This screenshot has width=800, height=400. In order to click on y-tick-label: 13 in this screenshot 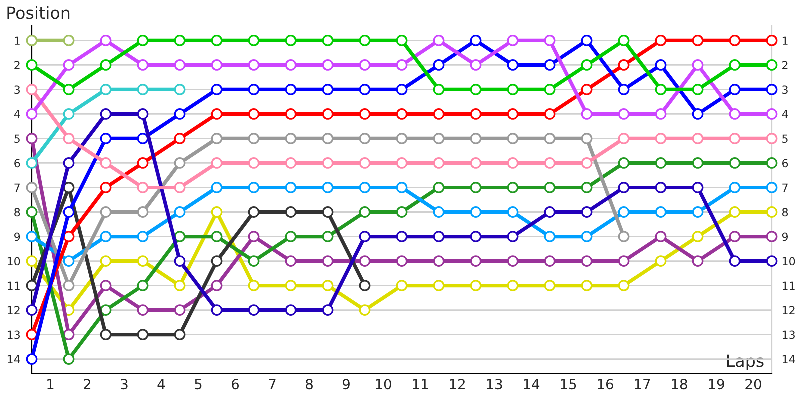, I will do `click(14, 335)`.